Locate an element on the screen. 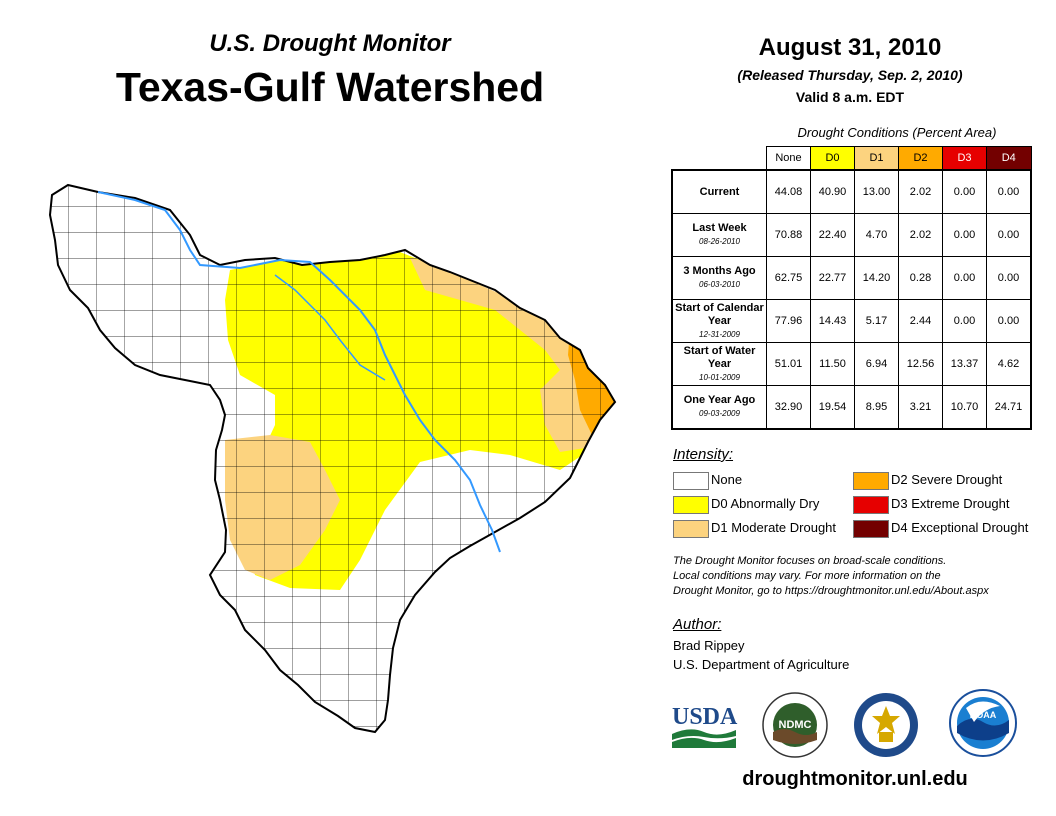 The image size is (1056, 816). river-secondary is located at coordinates (330, 327).